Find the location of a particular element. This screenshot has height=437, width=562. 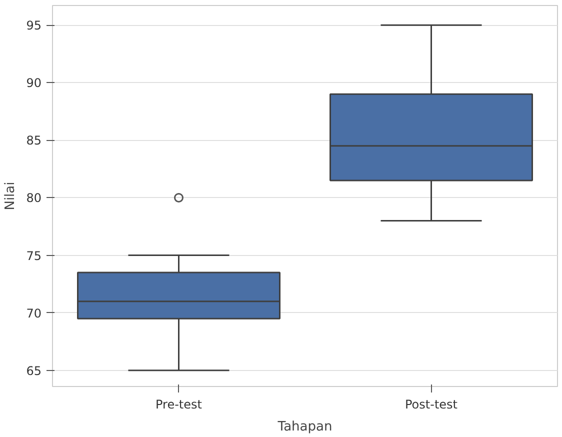

y-tick-label: 65 is located at coordinates (34, 371).